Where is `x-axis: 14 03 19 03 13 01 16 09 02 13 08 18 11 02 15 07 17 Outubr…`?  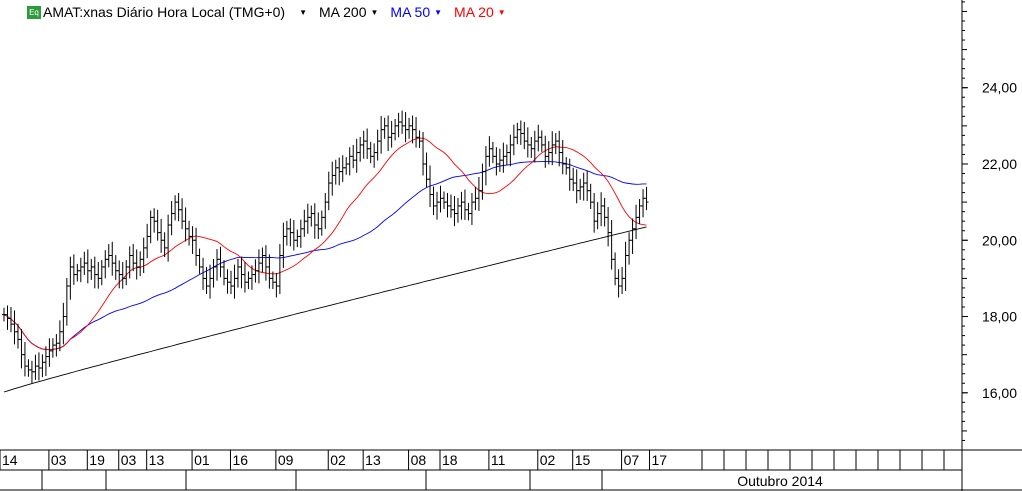
x-axis: 14 03 19 03 13 01 16 09 02 13 08 18 11 02 15 07 17 Outubr… is located at coordinates (472, 470).